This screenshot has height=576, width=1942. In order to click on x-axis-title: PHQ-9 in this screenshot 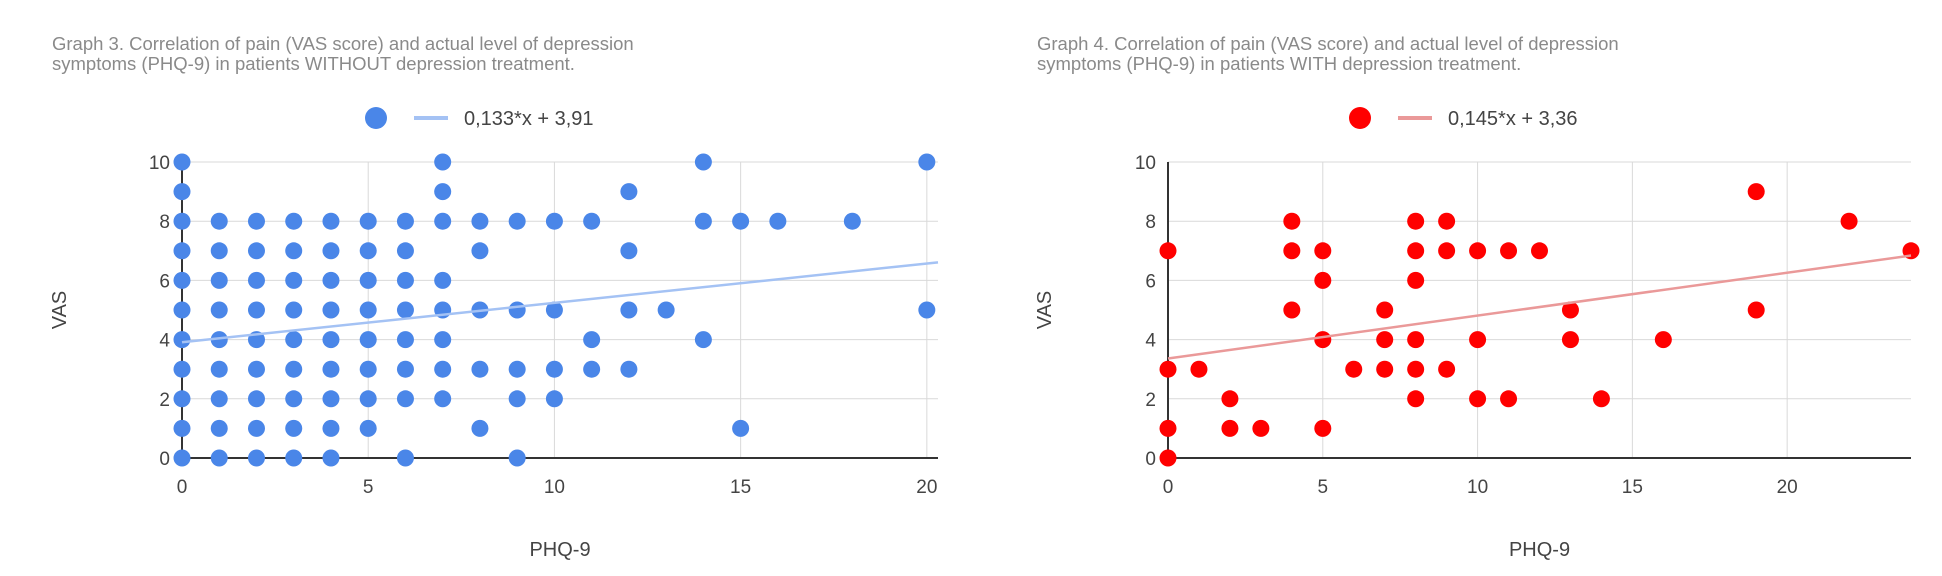, I will do `click(1539, 550)`.